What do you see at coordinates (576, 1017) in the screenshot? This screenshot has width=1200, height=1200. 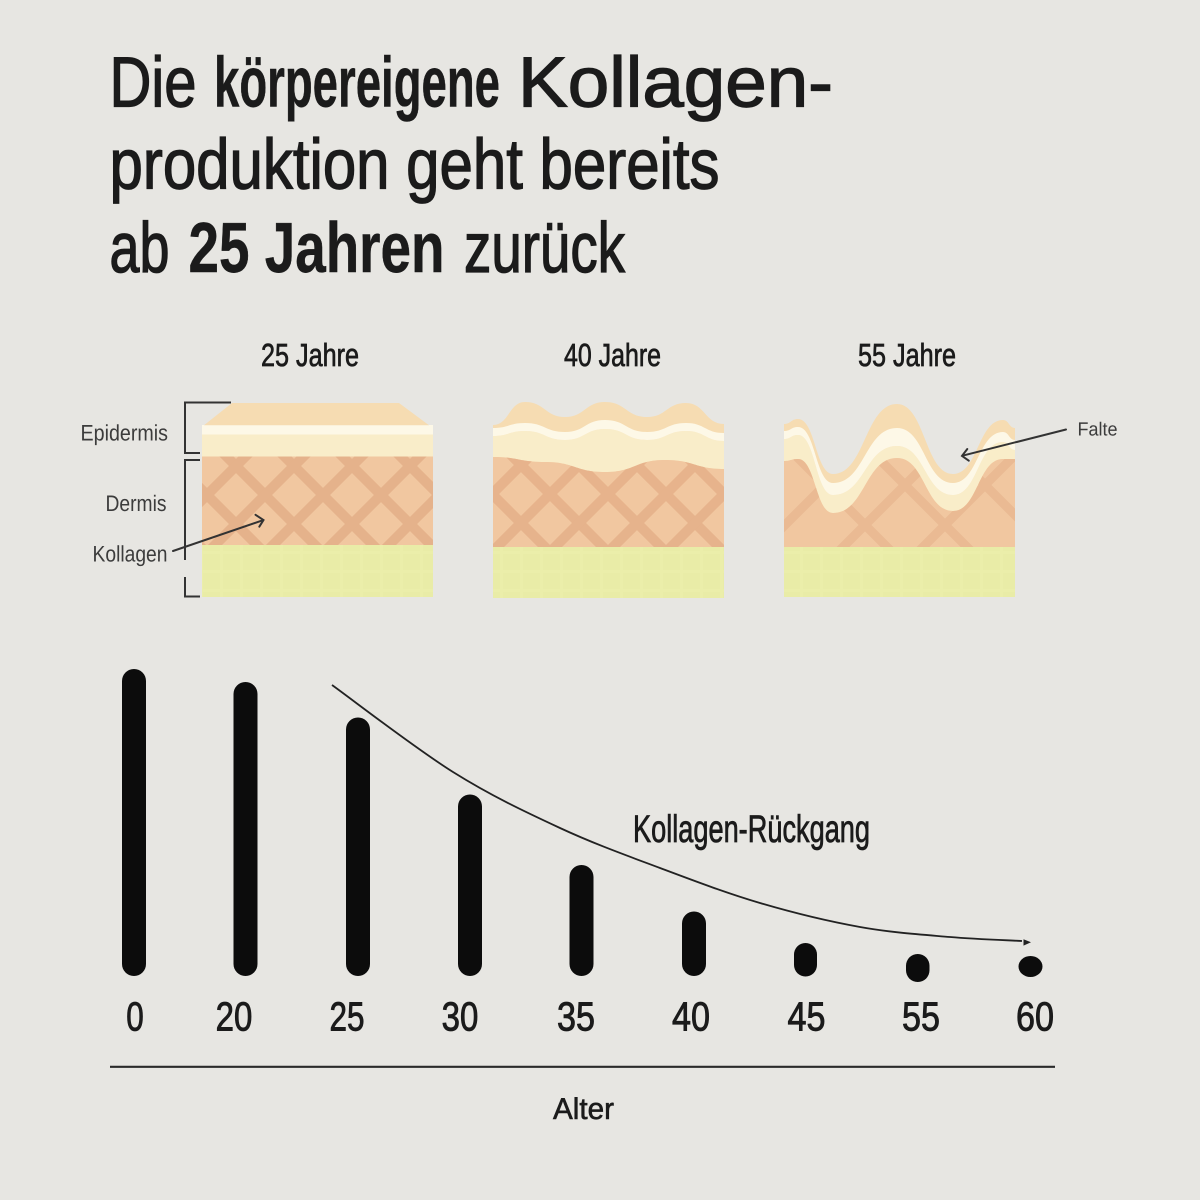 I see `svg-text: 35` at bounding box center [576, 1017].